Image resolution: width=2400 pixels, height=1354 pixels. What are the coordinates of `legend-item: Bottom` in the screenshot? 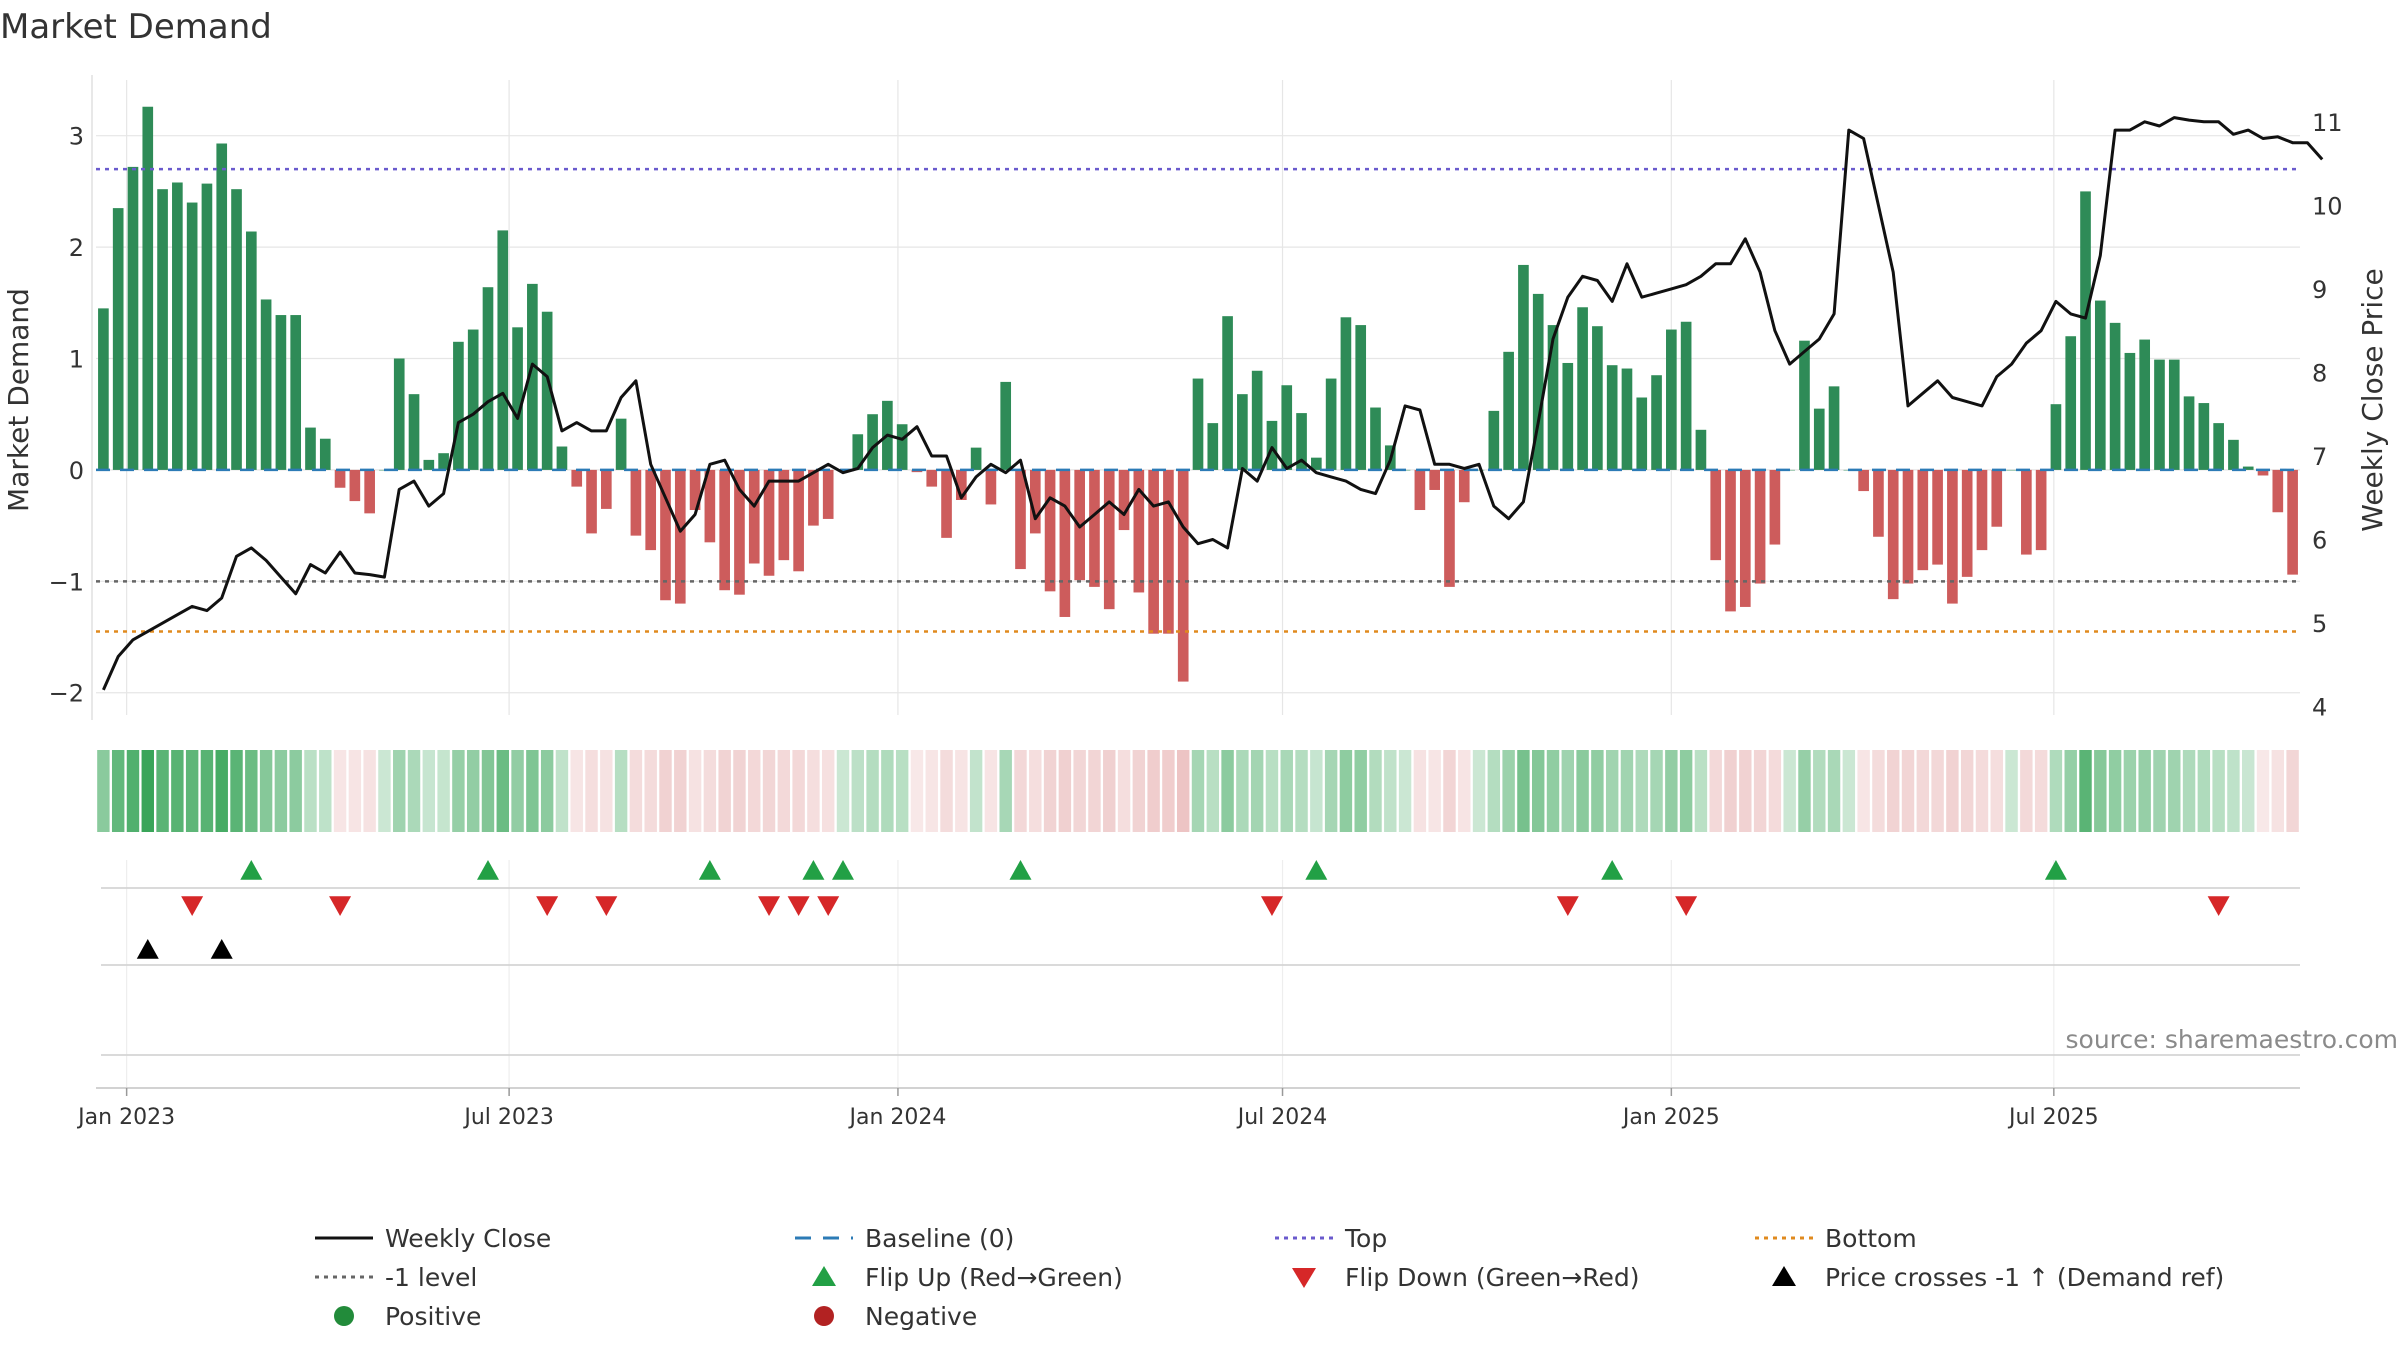 It's located at (1836, 1238).